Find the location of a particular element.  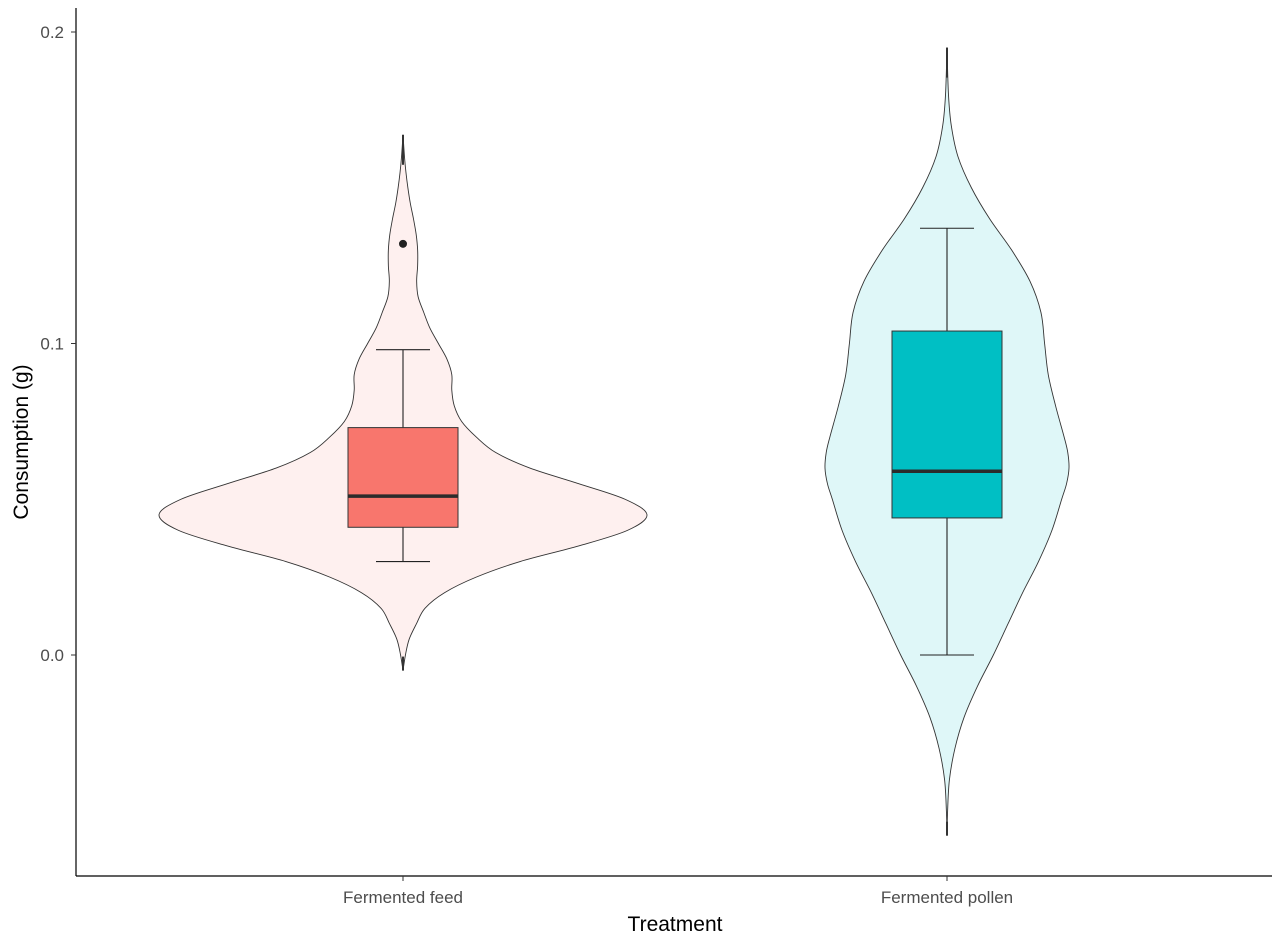

outlier-point is located at coordinates (403, 243).